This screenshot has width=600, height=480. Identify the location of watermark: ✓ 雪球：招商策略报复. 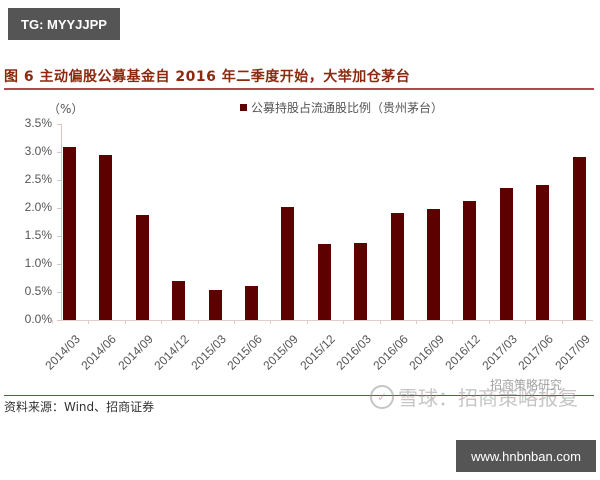
(474, 396).